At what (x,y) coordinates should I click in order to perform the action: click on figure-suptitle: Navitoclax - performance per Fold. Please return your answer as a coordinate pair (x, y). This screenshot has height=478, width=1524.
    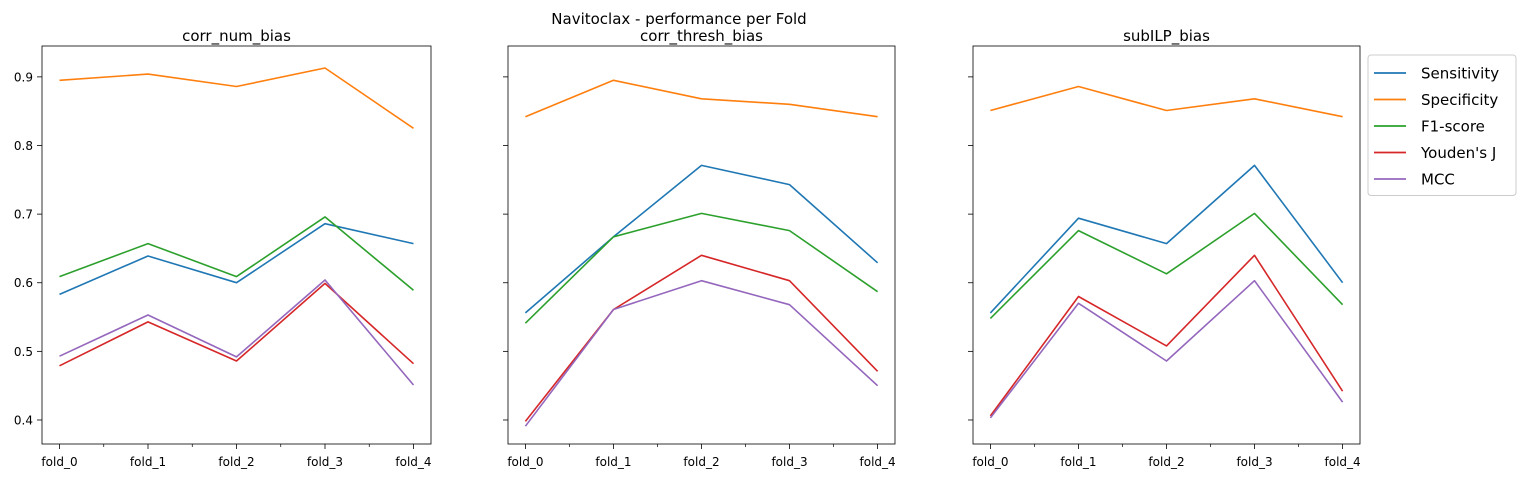
    Looking at the image, I should click on (678, 19).